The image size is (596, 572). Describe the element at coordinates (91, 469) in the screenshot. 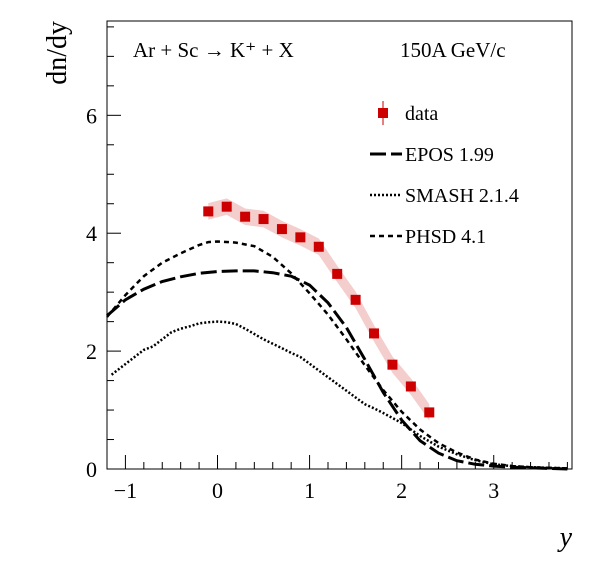

I see `y-tick-label: 0` at that location.